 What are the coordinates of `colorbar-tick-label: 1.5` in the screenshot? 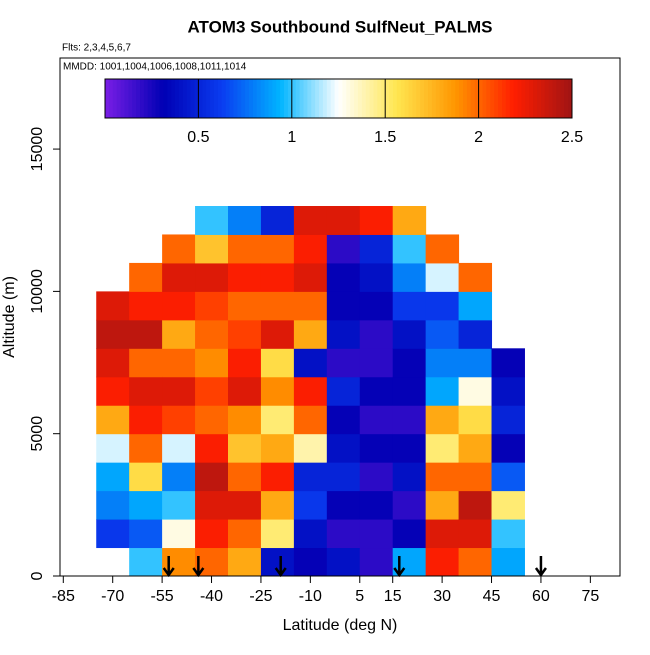 It's located at (385, 137).